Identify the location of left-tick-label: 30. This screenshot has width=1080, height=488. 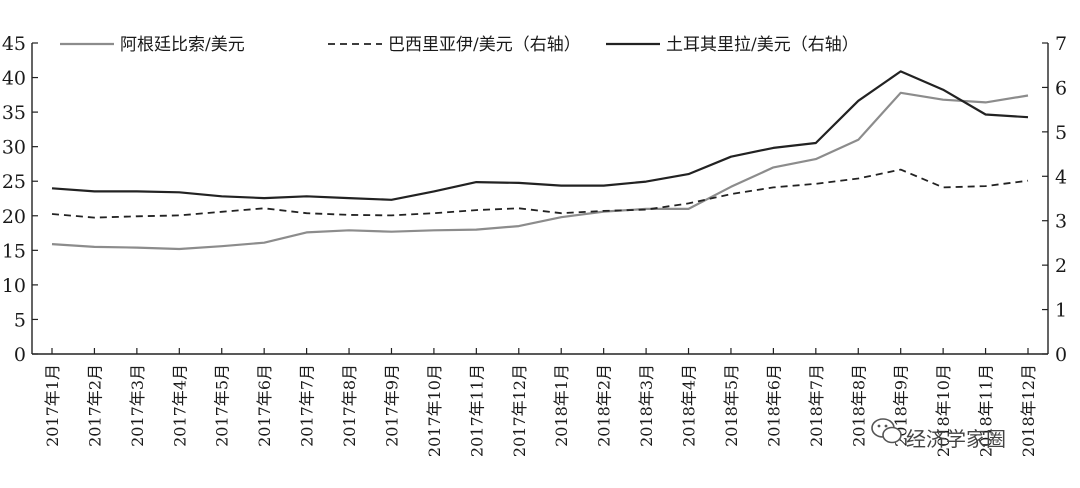
(14, 148).